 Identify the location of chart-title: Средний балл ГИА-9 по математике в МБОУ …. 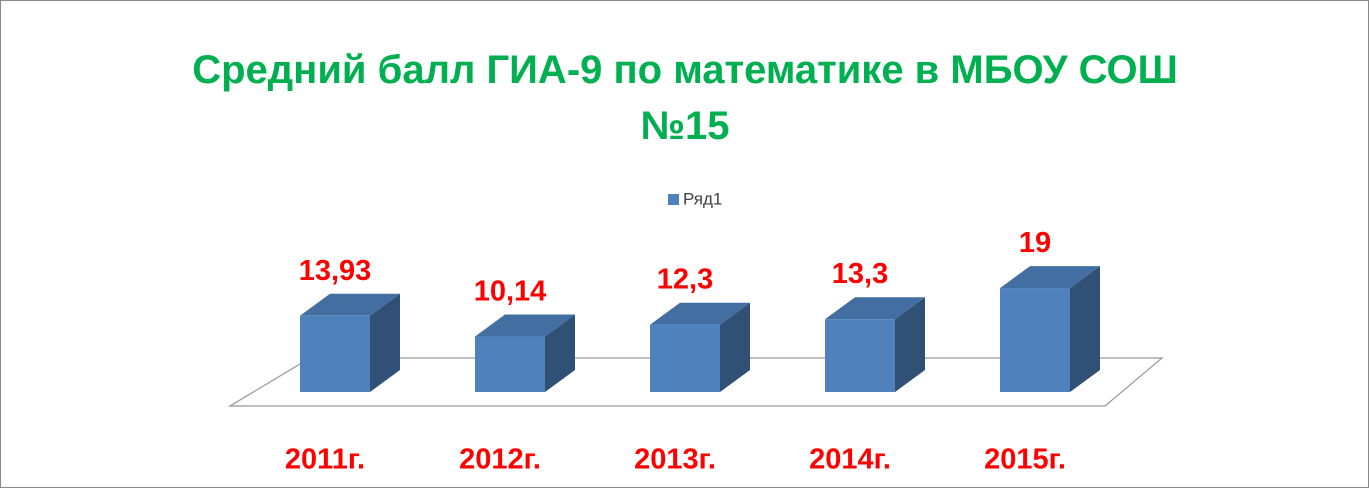
(685, 98).